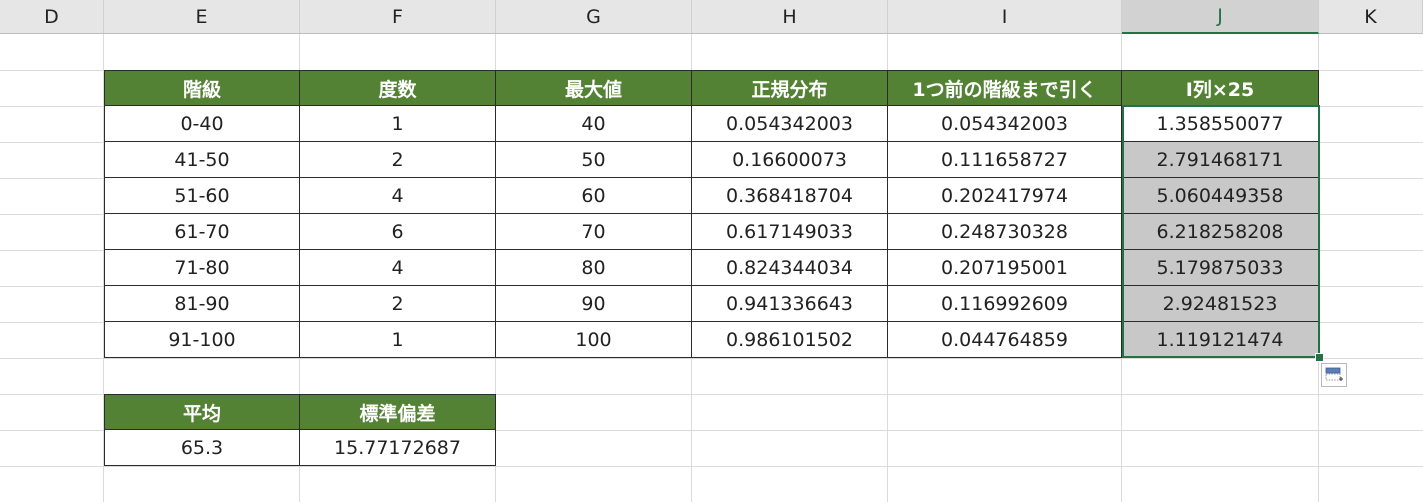 The image size is (1423, 502). I want to click on table-cell: 60, so click(594, 196).